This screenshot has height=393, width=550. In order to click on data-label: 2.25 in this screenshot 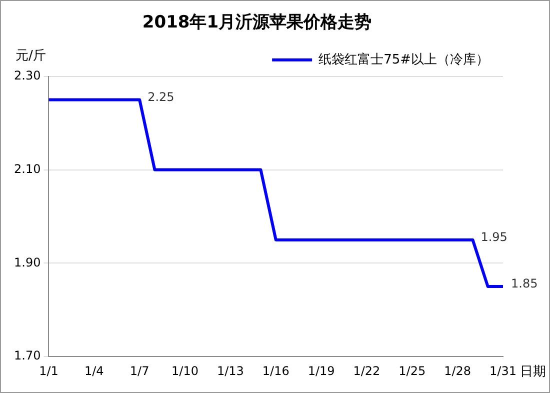, I will do `click(161, 97)`.